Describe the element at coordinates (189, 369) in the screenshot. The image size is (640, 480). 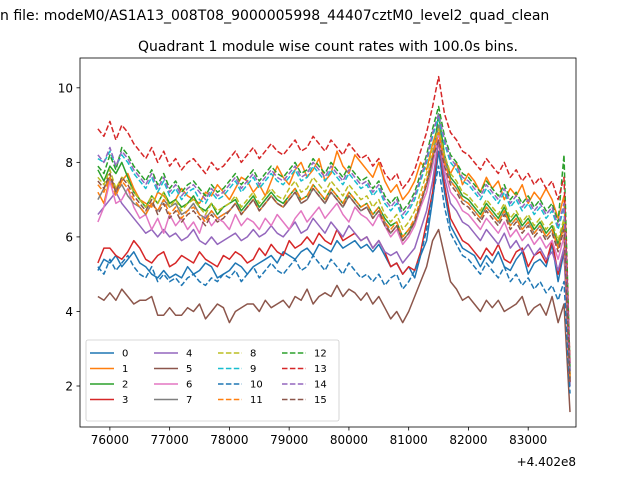
I see `legend-label-5: 5` at that location.